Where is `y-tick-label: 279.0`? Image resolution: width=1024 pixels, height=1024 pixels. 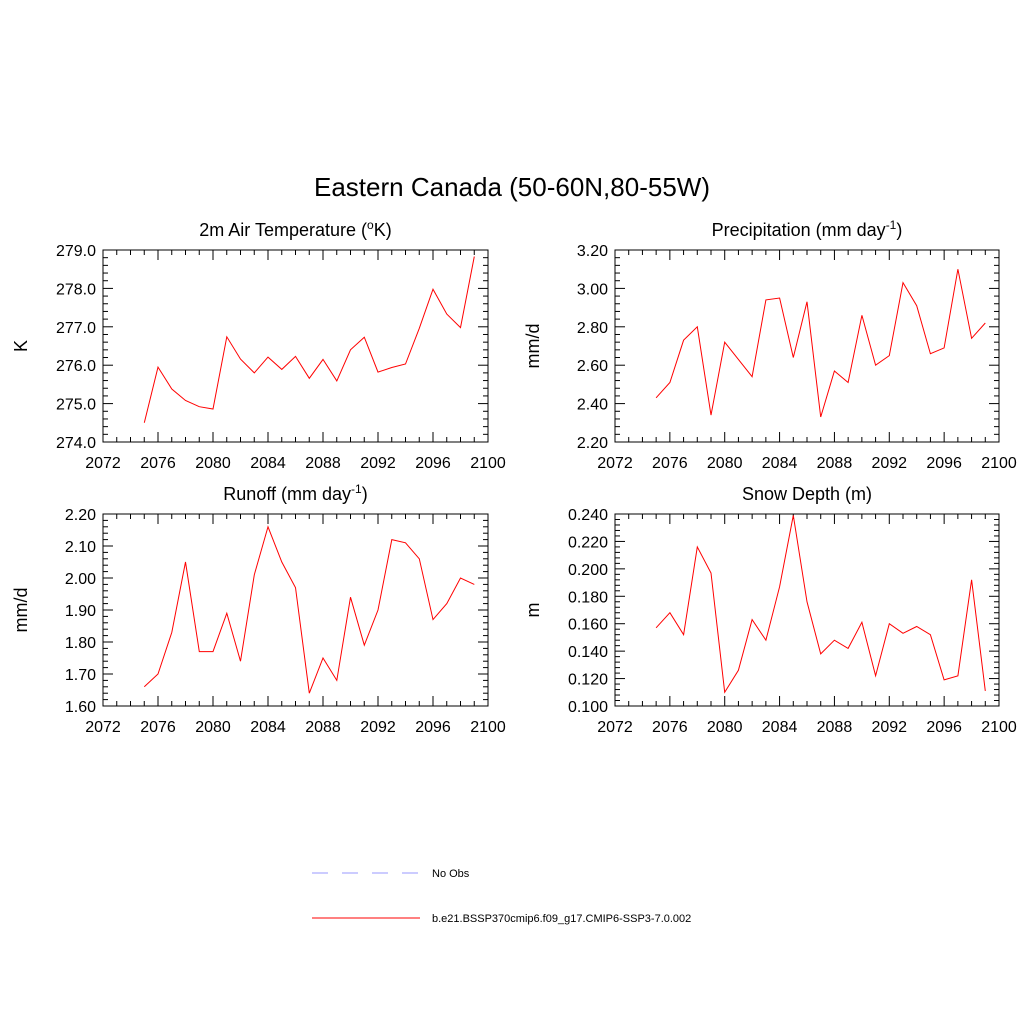
y-tick-label: 279.0 is located at coordinates (76, 251).